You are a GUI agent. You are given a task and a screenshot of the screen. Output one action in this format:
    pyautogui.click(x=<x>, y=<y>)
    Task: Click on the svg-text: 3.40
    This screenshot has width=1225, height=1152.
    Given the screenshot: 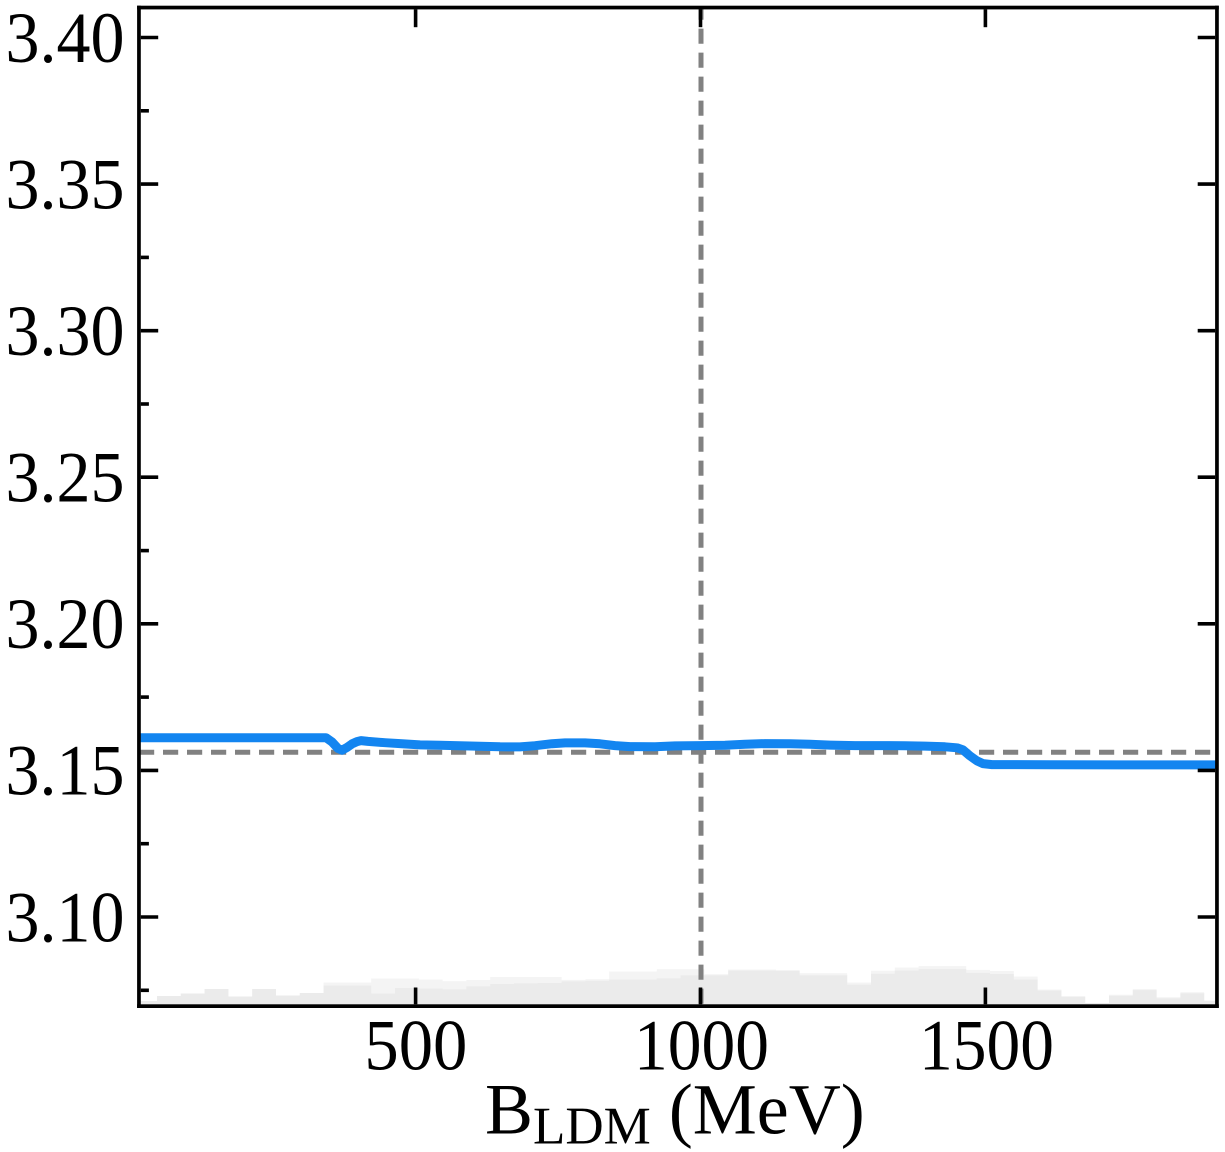 What is the action you would take?
    pyautogui.click(x=65, y=39)
    